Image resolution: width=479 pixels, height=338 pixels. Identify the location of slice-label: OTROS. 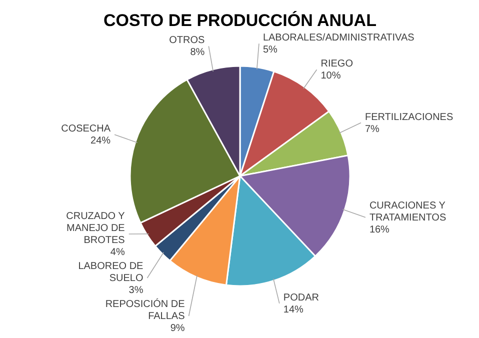
(187, 40).